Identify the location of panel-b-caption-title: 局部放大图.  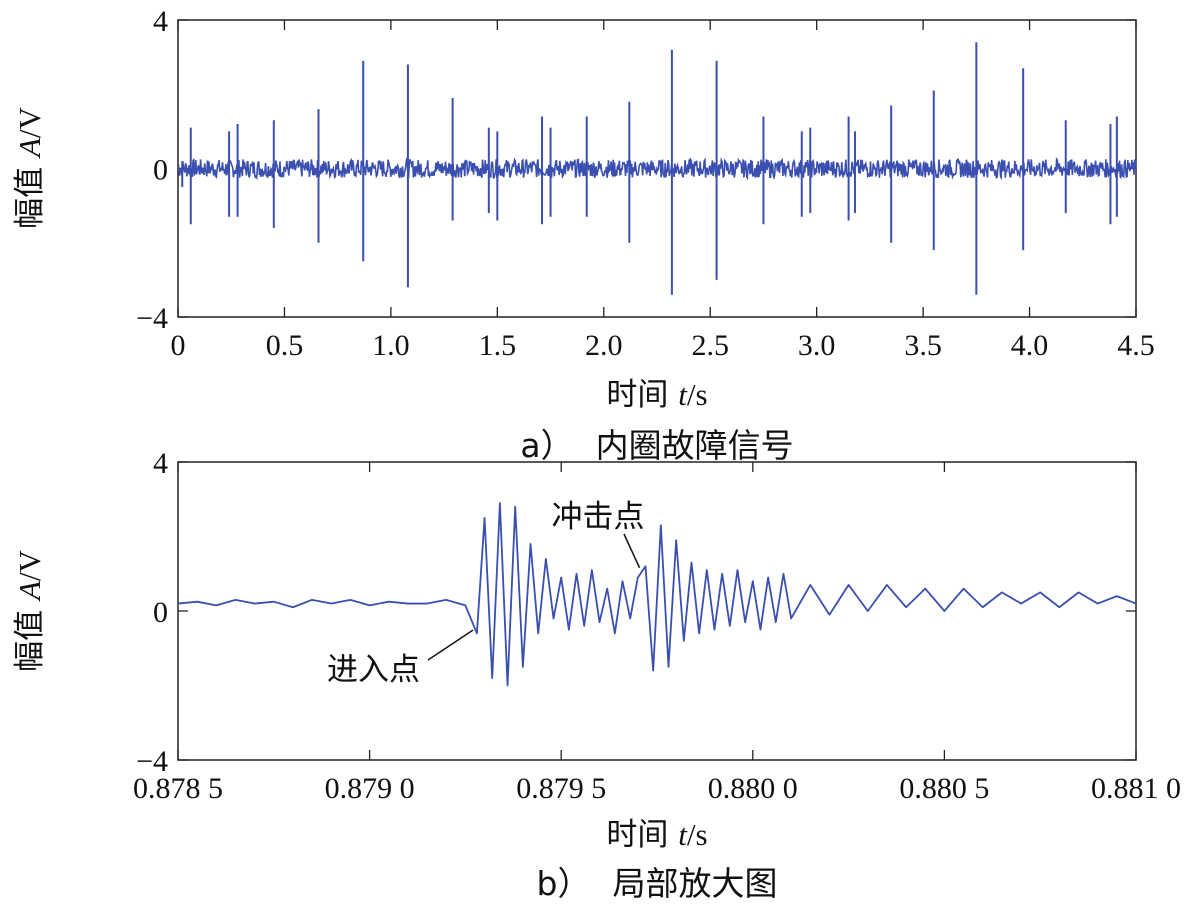
(694, 883).